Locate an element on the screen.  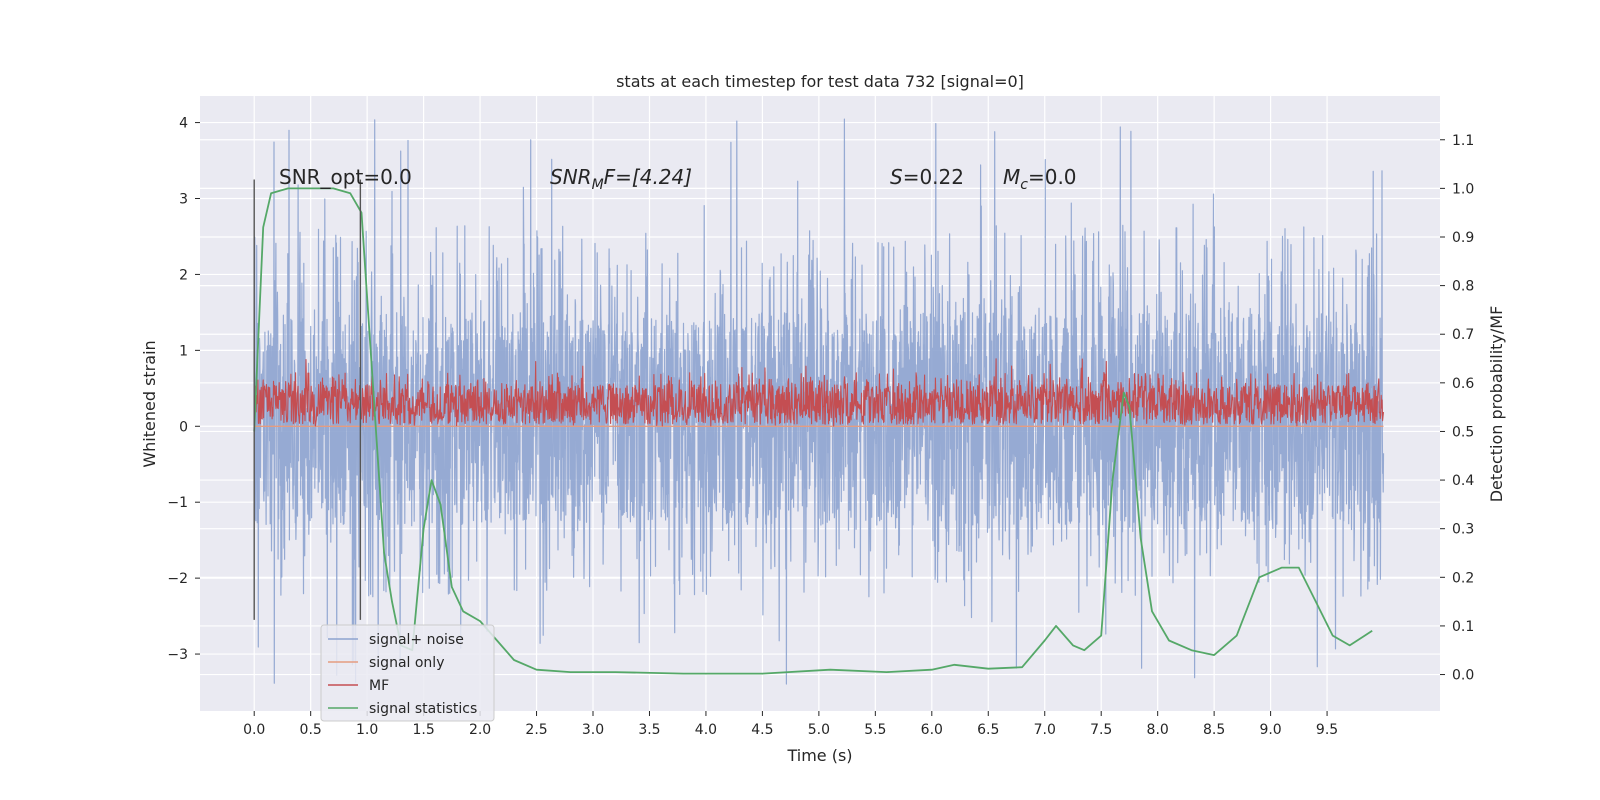
y-axis-right-ticks: 1.1 1.0 0.9 0.8 0.7 0.6 0.5 0.4 0.3 0.2 0.1 0.0 is located at coordinates (1457, 408).